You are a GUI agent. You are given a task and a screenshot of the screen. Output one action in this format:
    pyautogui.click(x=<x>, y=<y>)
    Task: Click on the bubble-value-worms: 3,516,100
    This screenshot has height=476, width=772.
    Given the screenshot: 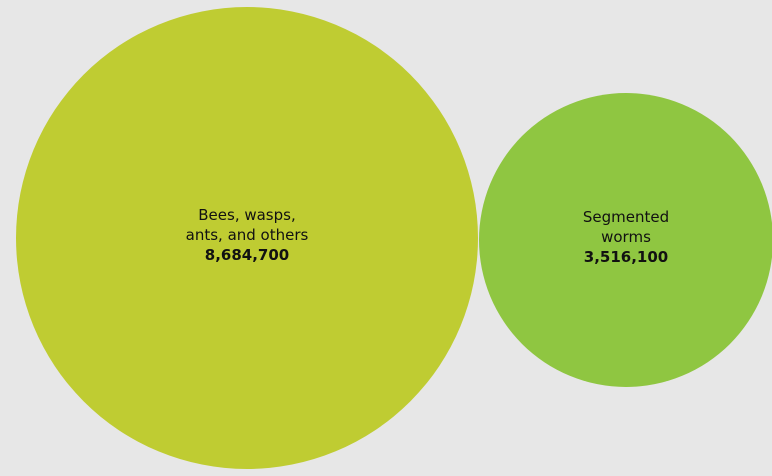 What is the action you would take?
    pyautogui.click(x=626, y=257)
    